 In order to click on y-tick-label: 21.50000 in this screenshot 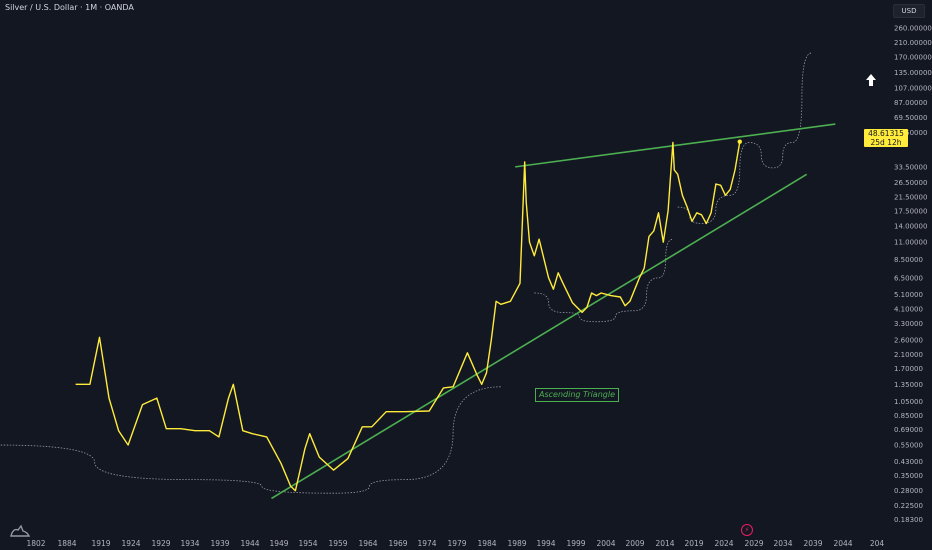, I will do `click(910, 197)`.